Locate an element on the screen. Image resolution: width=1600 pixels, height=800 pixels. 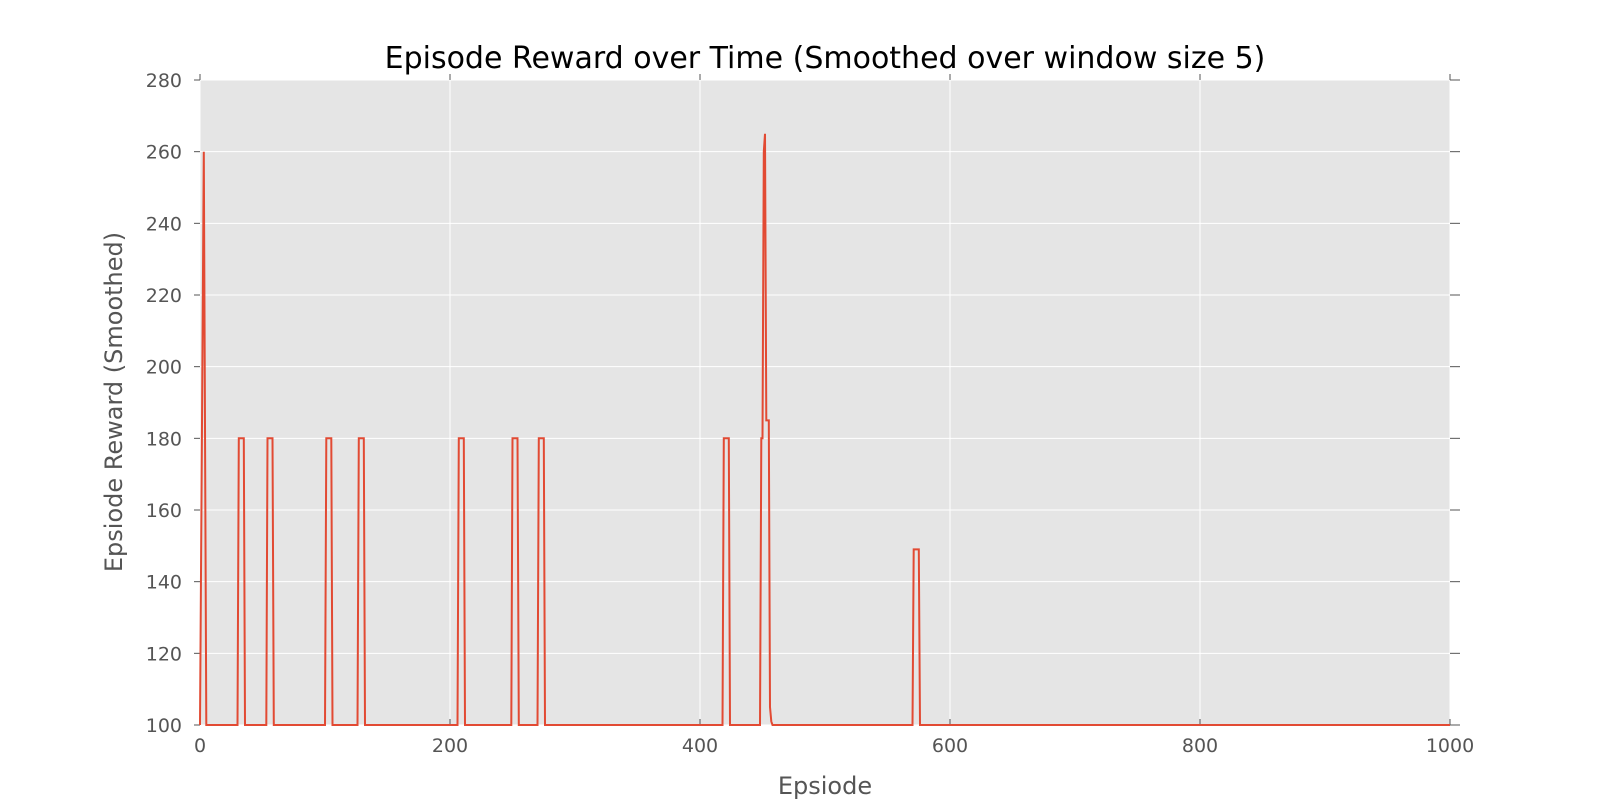
y-tick-label: 260 is located at coordinates (164, 153).